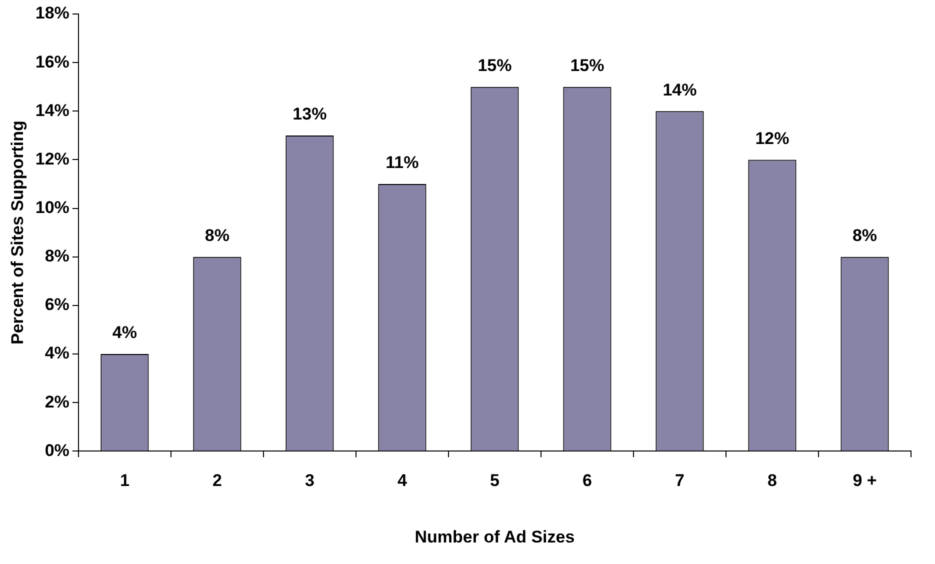  Describe the element at coordinates (124, 332) in the screenshot. I see `data-label: 4%` at that location.